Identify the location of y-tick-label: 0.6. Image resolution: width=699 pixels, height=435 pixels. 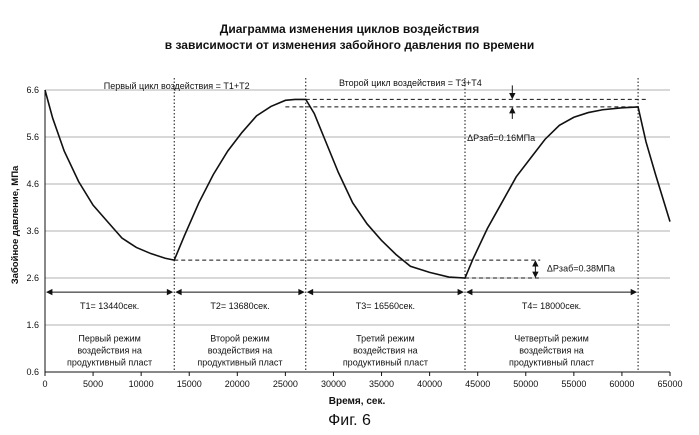
(32, 372).